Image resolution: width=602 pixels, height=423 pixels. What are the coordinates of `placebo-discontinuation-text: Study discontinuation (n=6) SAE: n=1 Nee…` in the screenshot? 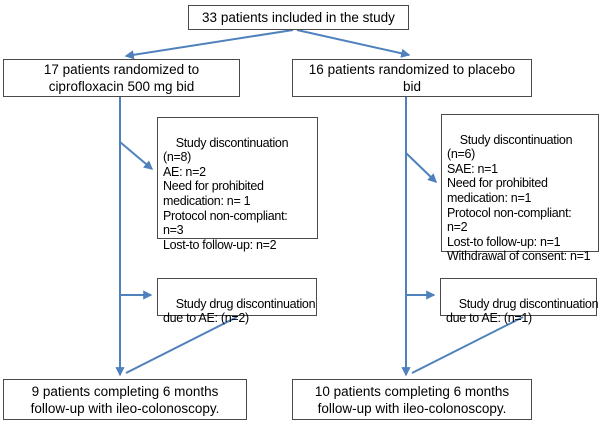 It's located at (519, 198).